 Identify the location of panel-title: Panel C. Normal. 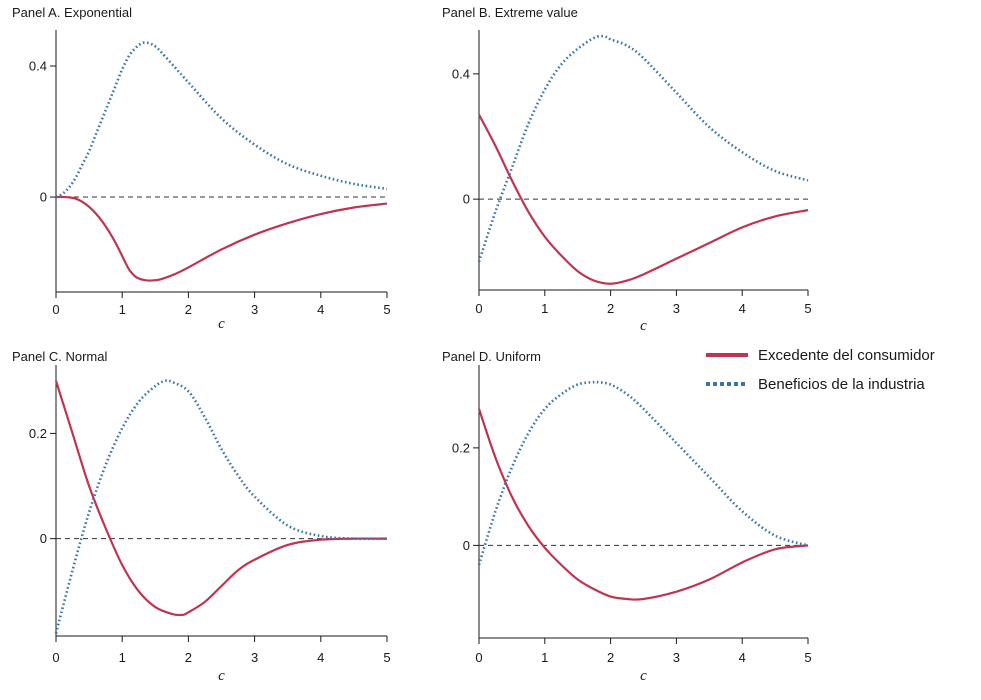
(59, 356).